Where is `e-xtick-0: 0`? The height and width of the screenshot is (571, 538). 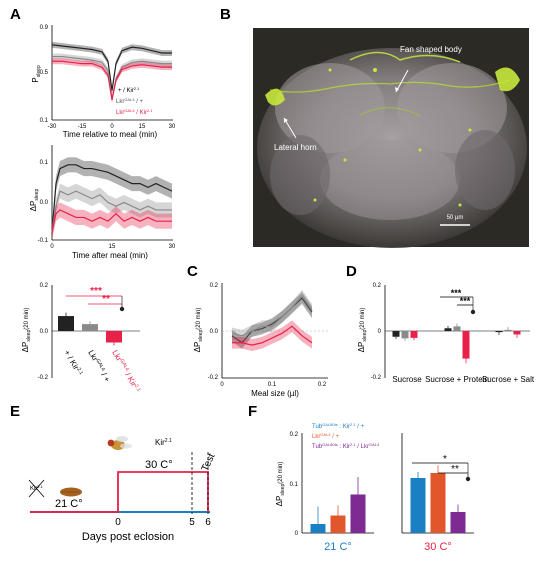 e-xtick-0: 0 is located at coordinates (118, 522).